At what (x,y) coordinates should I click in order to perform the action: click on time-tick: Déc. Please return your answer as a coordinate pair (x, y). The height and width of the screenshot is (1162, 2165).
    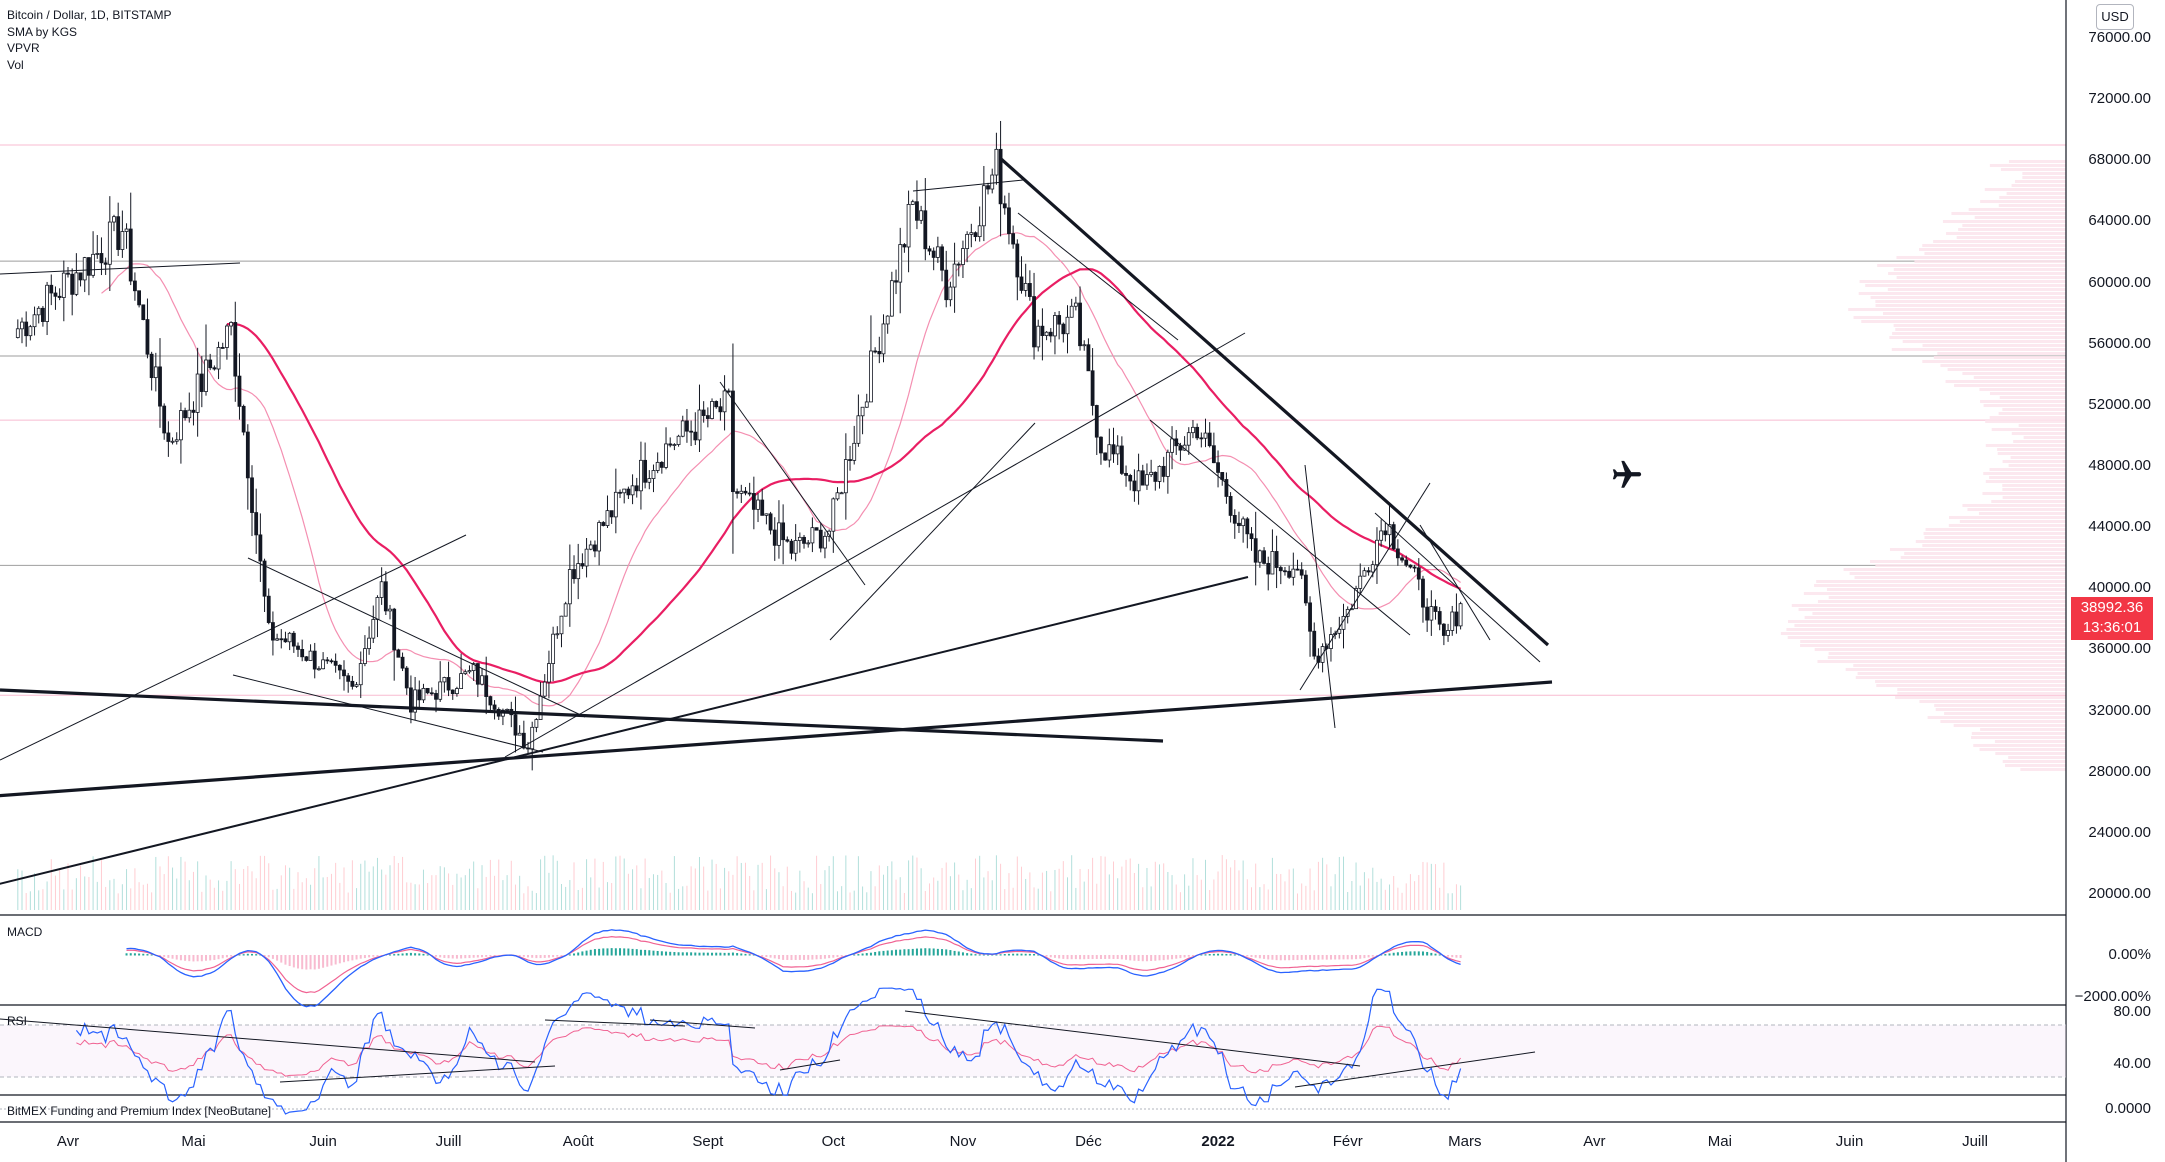
    Looking at the image, I should click on (1088, 1141).